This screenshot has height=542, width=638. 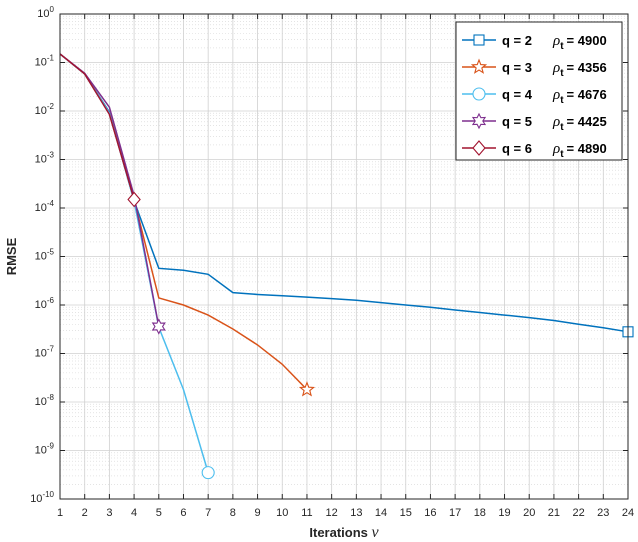 What do you see at coordinates (97, 126) in the screenshot?
I see `series-line` at bounding box center [97, 126].